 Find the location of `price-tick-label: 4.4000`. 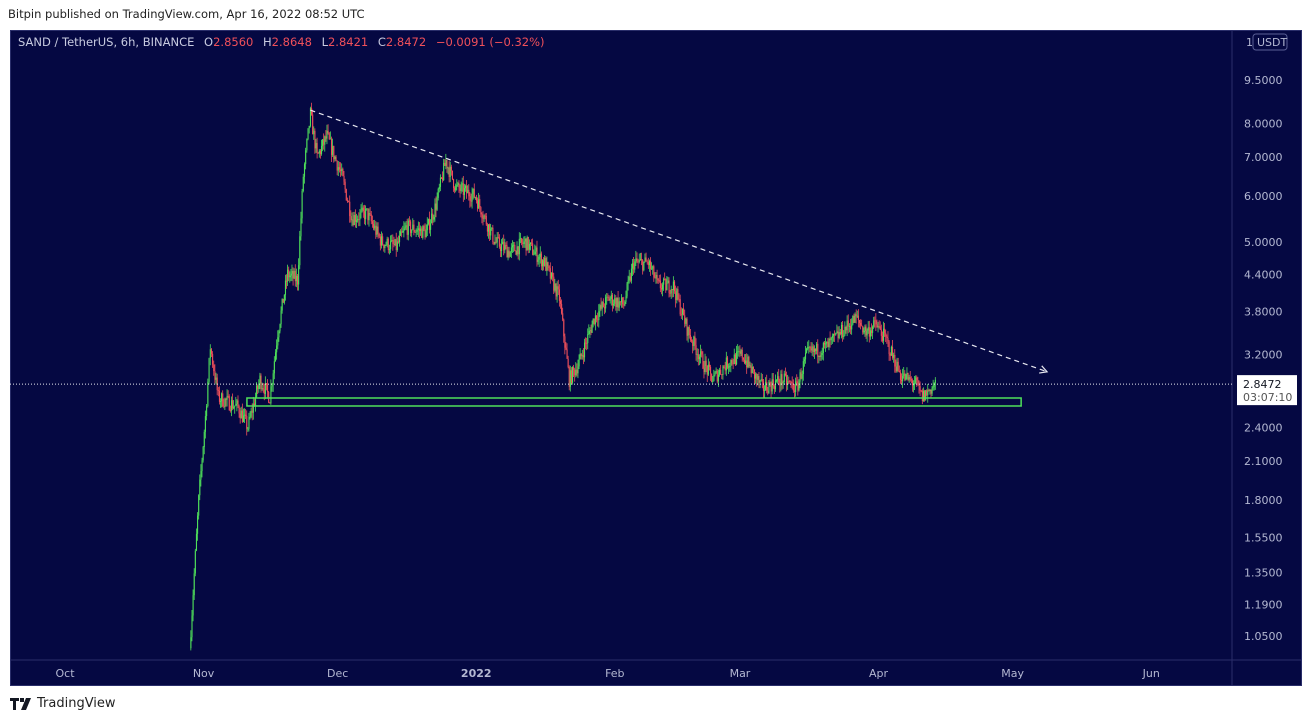

price-tick-label: 4.4000 is located at coordinates (1263, 274).